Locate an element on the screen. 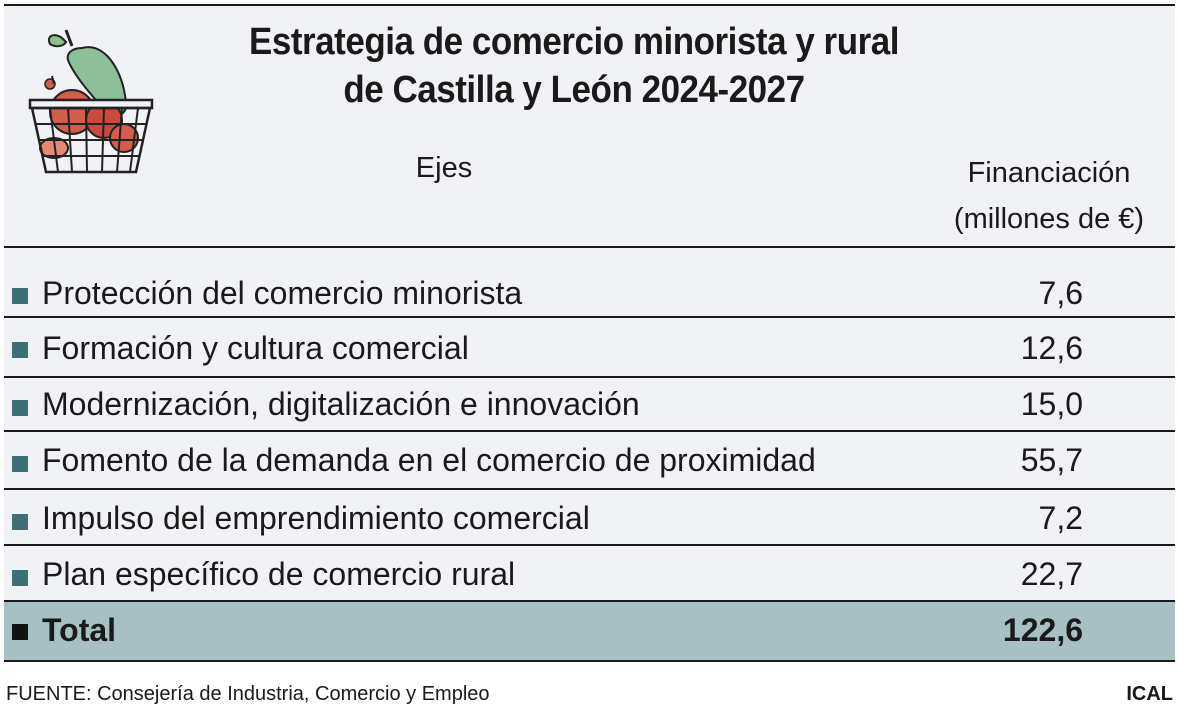 The height and width of the screenshot is (713, 1179). shopping-basket-icon is located at coordinates (91, 101).